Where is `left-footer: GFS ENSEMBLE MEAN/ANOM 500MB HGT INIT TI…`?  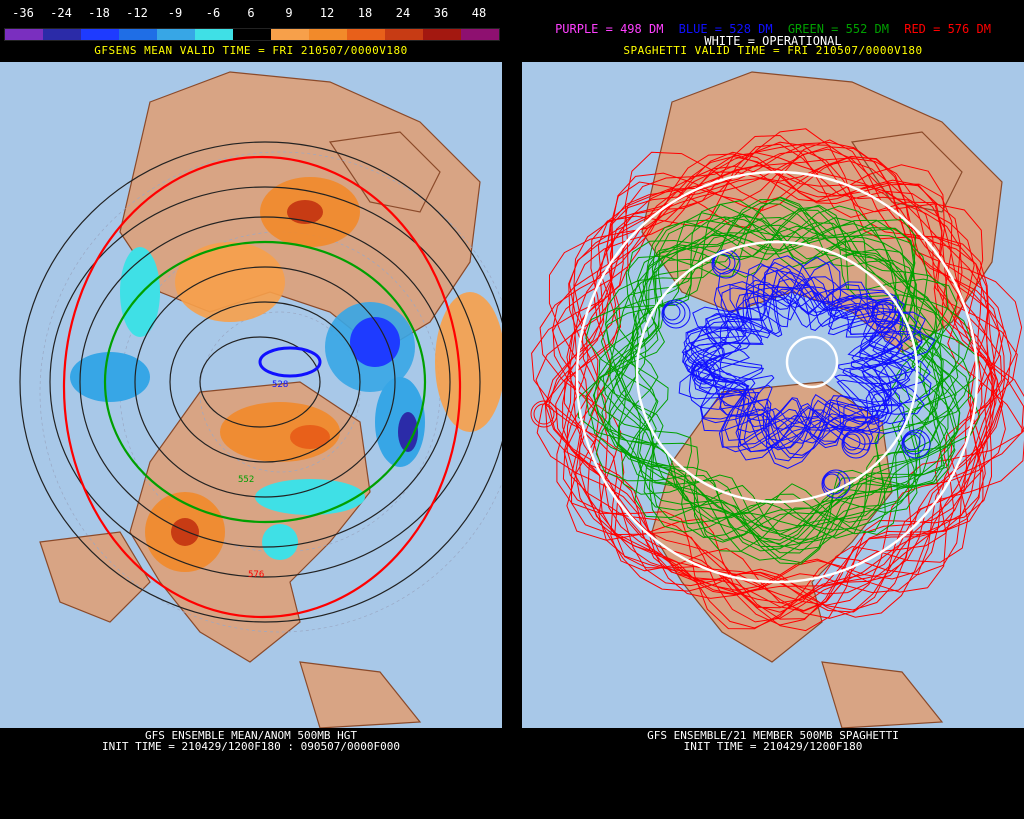
left-footer: GFS ENSEMBLE MEAN/ANOM 500MB HGT INIT TI… is located at coordinates (251, 741).